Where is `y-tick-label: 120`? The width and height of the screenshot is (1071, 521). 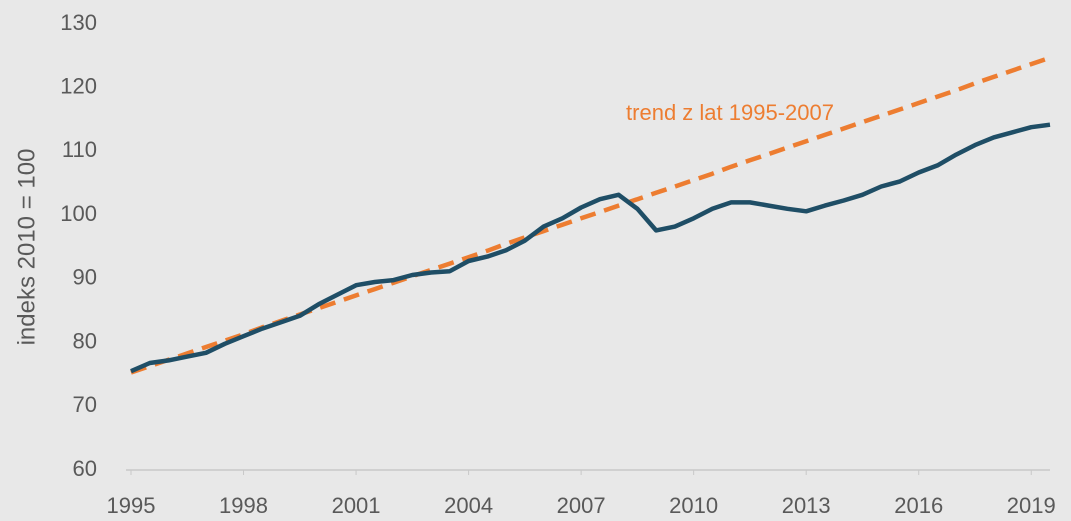
y-tick-label: 120 is located at coordinates (78, 86).